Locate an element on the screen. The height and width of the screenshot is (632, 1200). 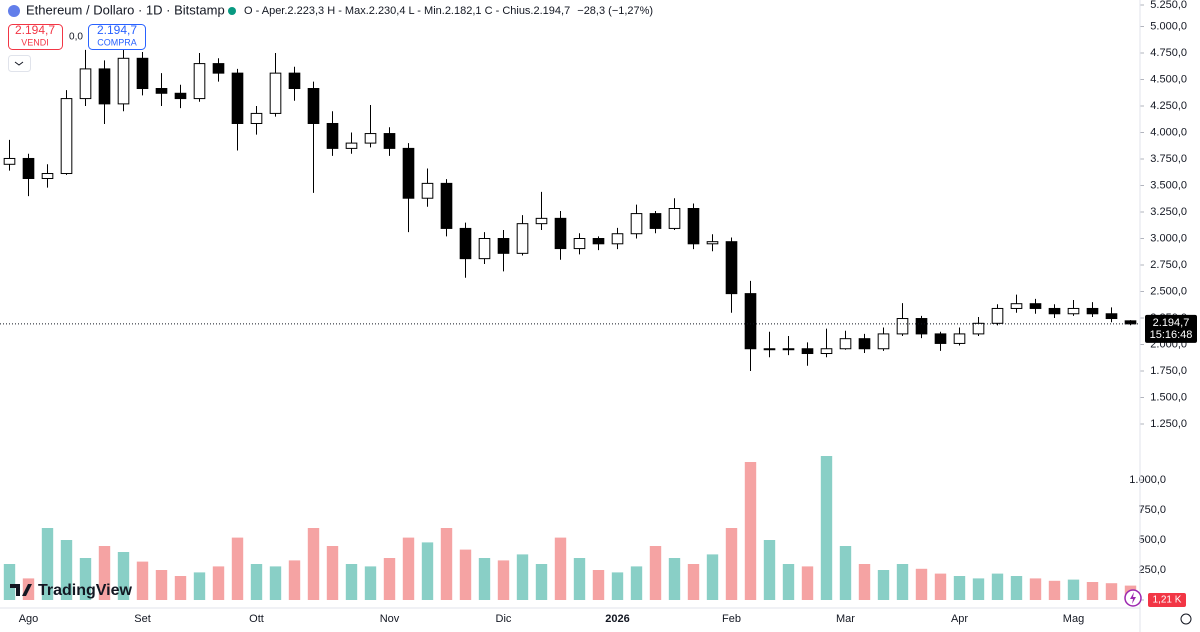
collapse-box is located at coordinates (19, 63).